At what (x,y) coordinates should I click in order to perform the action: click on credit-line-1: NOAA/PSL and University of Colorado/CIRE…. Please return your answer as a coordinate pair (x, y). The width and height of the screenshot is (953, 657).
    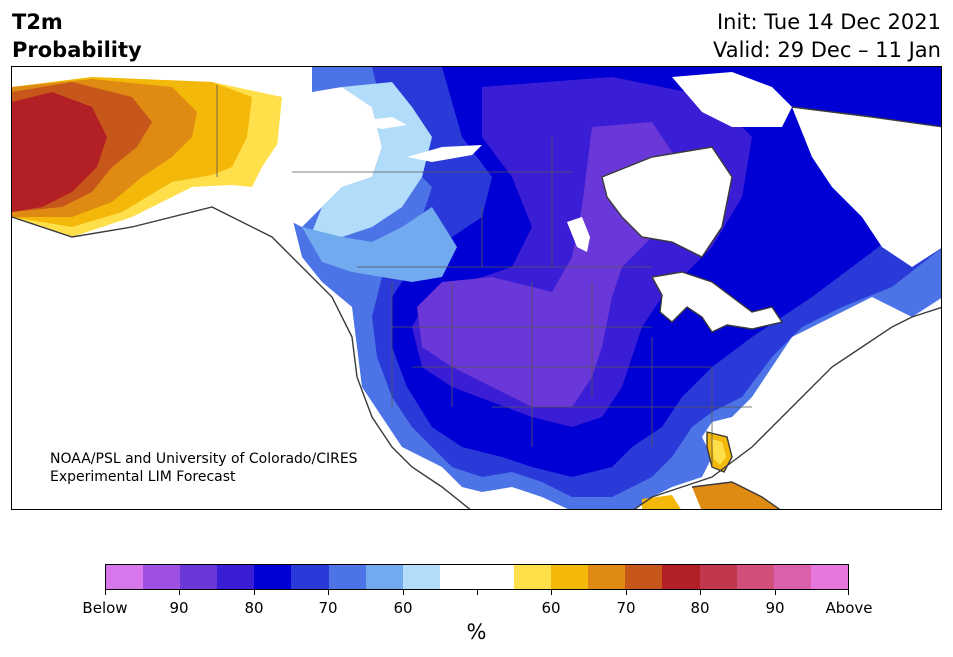
    Looking at the image, I should click on (204, 459).